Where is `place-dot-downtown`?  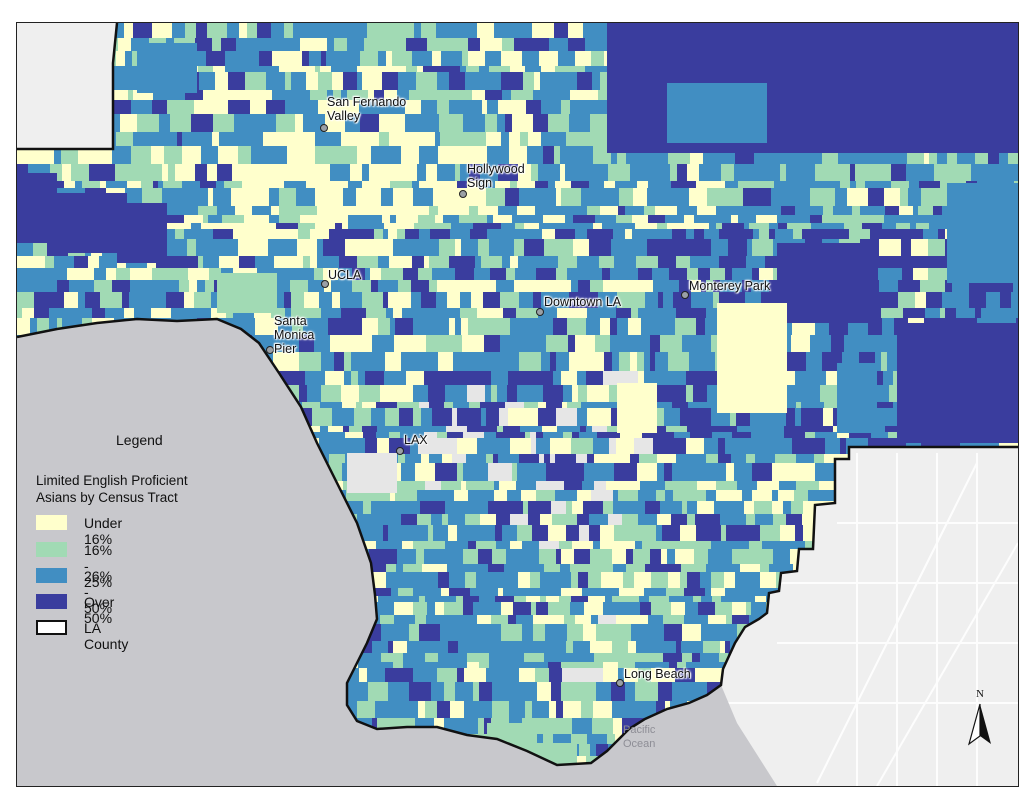
place-dot-downtown is located at coordinates (540, 312).